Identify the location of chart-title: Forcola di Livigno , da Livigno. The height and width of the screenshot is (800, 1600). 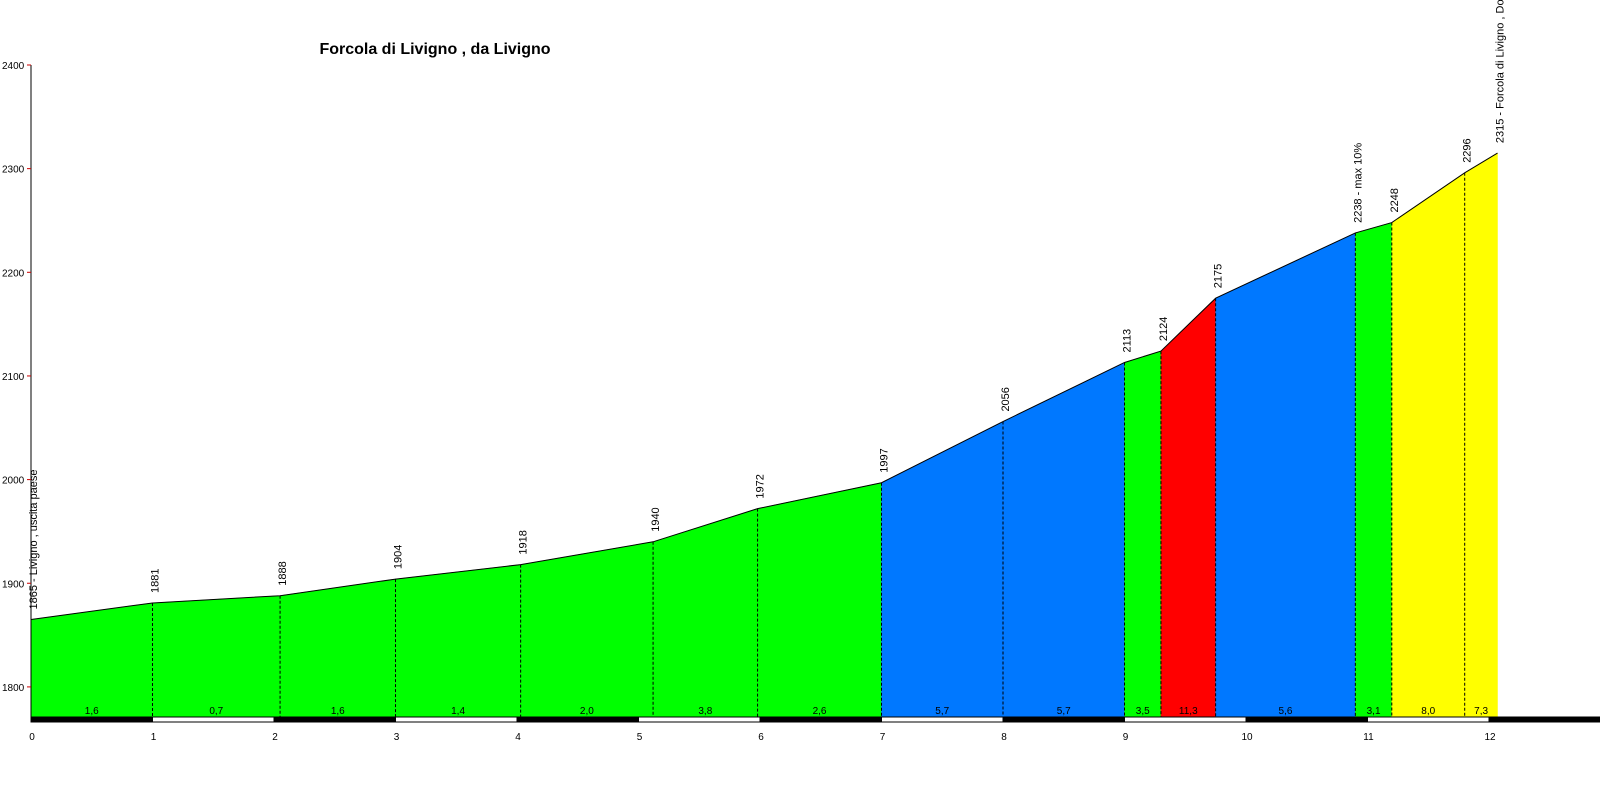
(434, 49).